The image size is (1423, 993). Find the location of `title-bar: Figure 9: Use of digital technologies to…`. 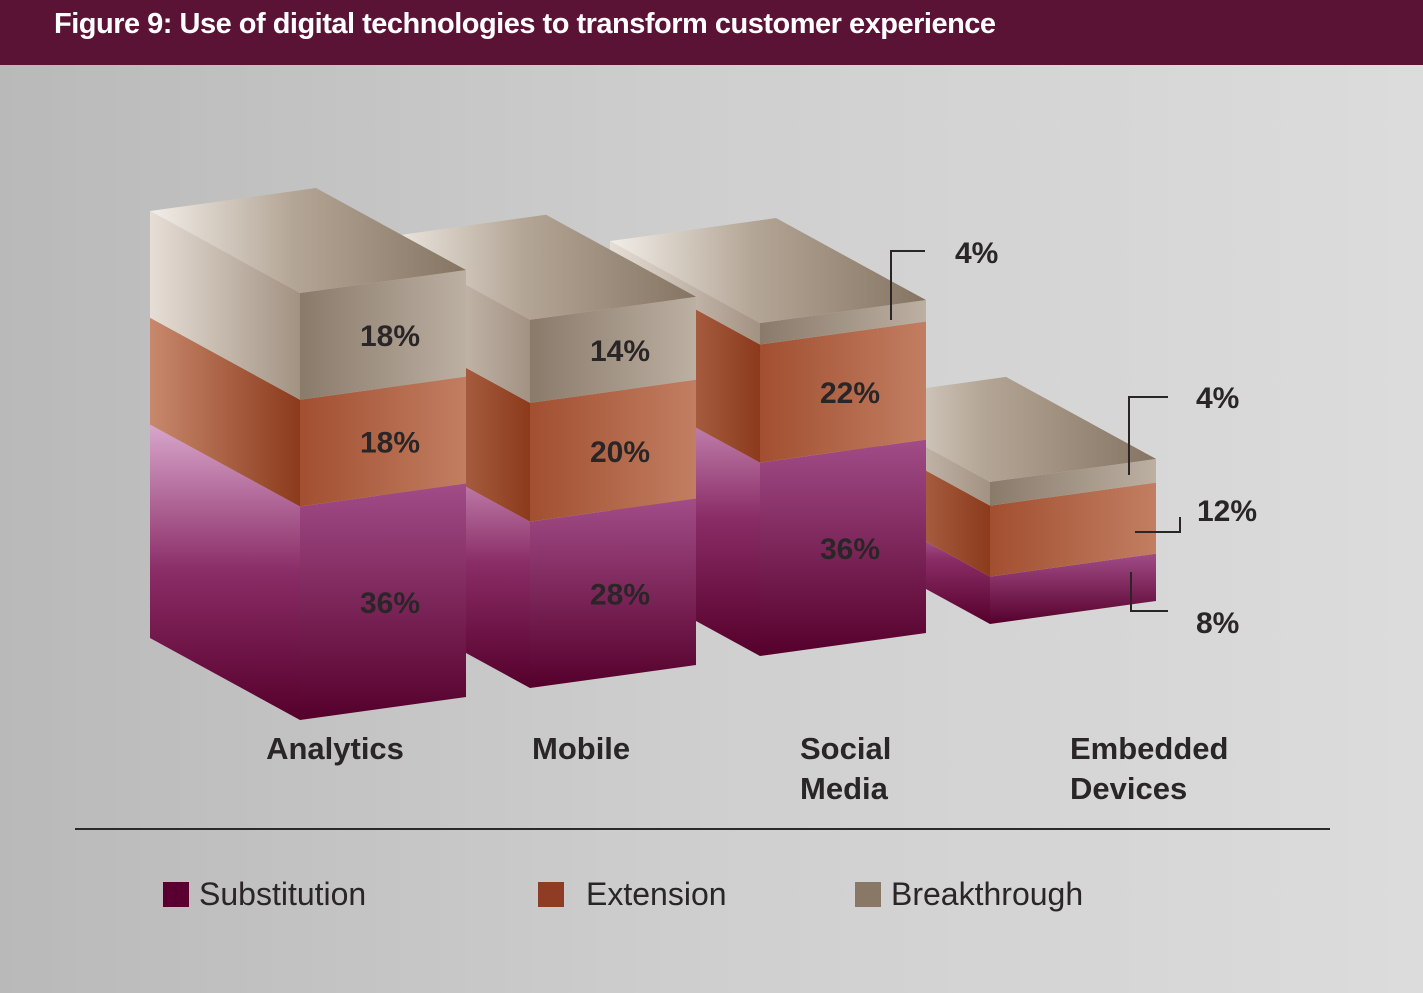

title-bar: Figure 9: Use of digital technologies to… is located at coordinates (711, 32).